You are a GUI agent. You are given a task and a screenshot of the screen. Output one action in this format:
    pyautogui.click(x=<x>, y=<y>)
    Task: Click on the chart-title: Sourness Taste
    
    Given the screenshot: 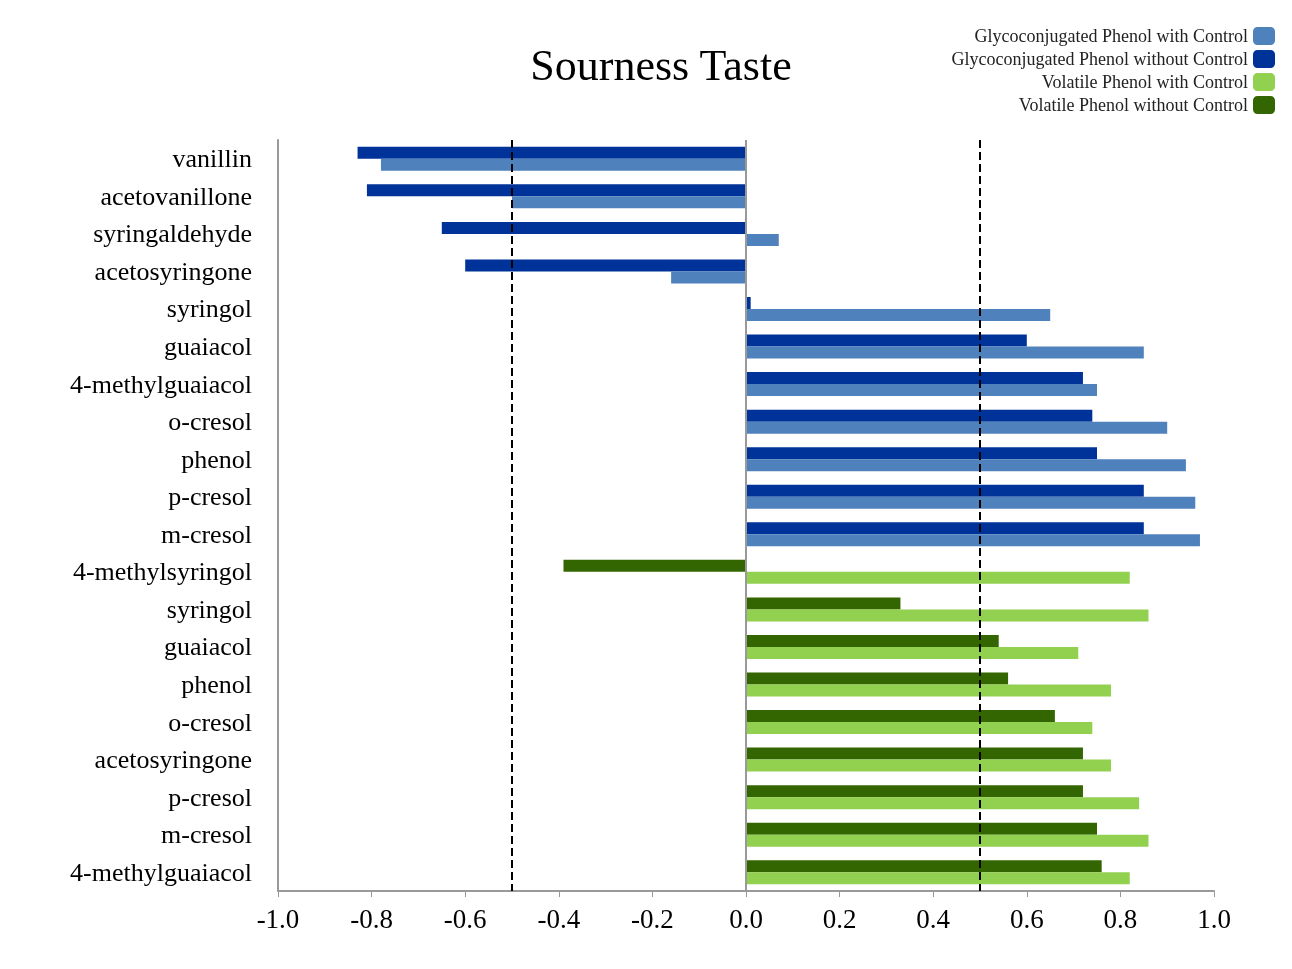 What is the action you would take?
    pyautogui.click(x=661, y=65)
    